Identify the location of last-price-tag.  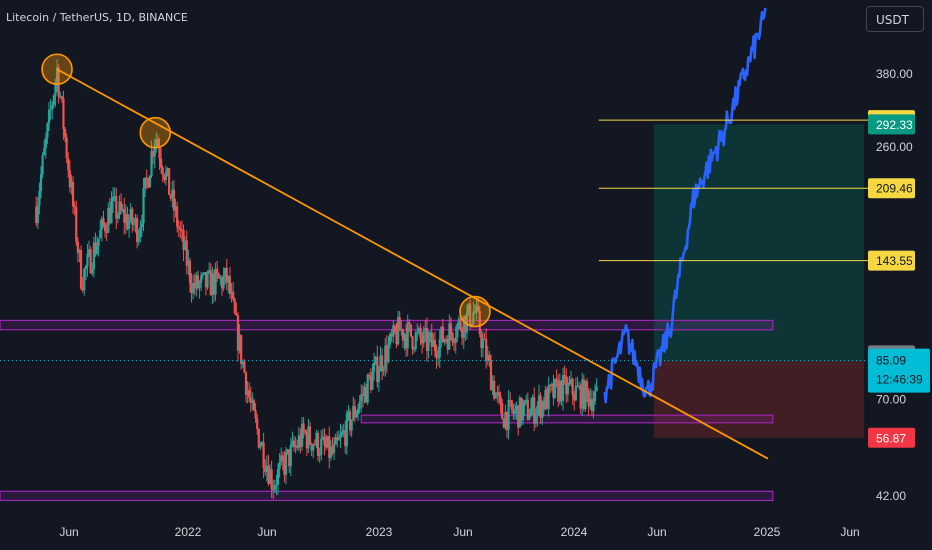
(899, 370).